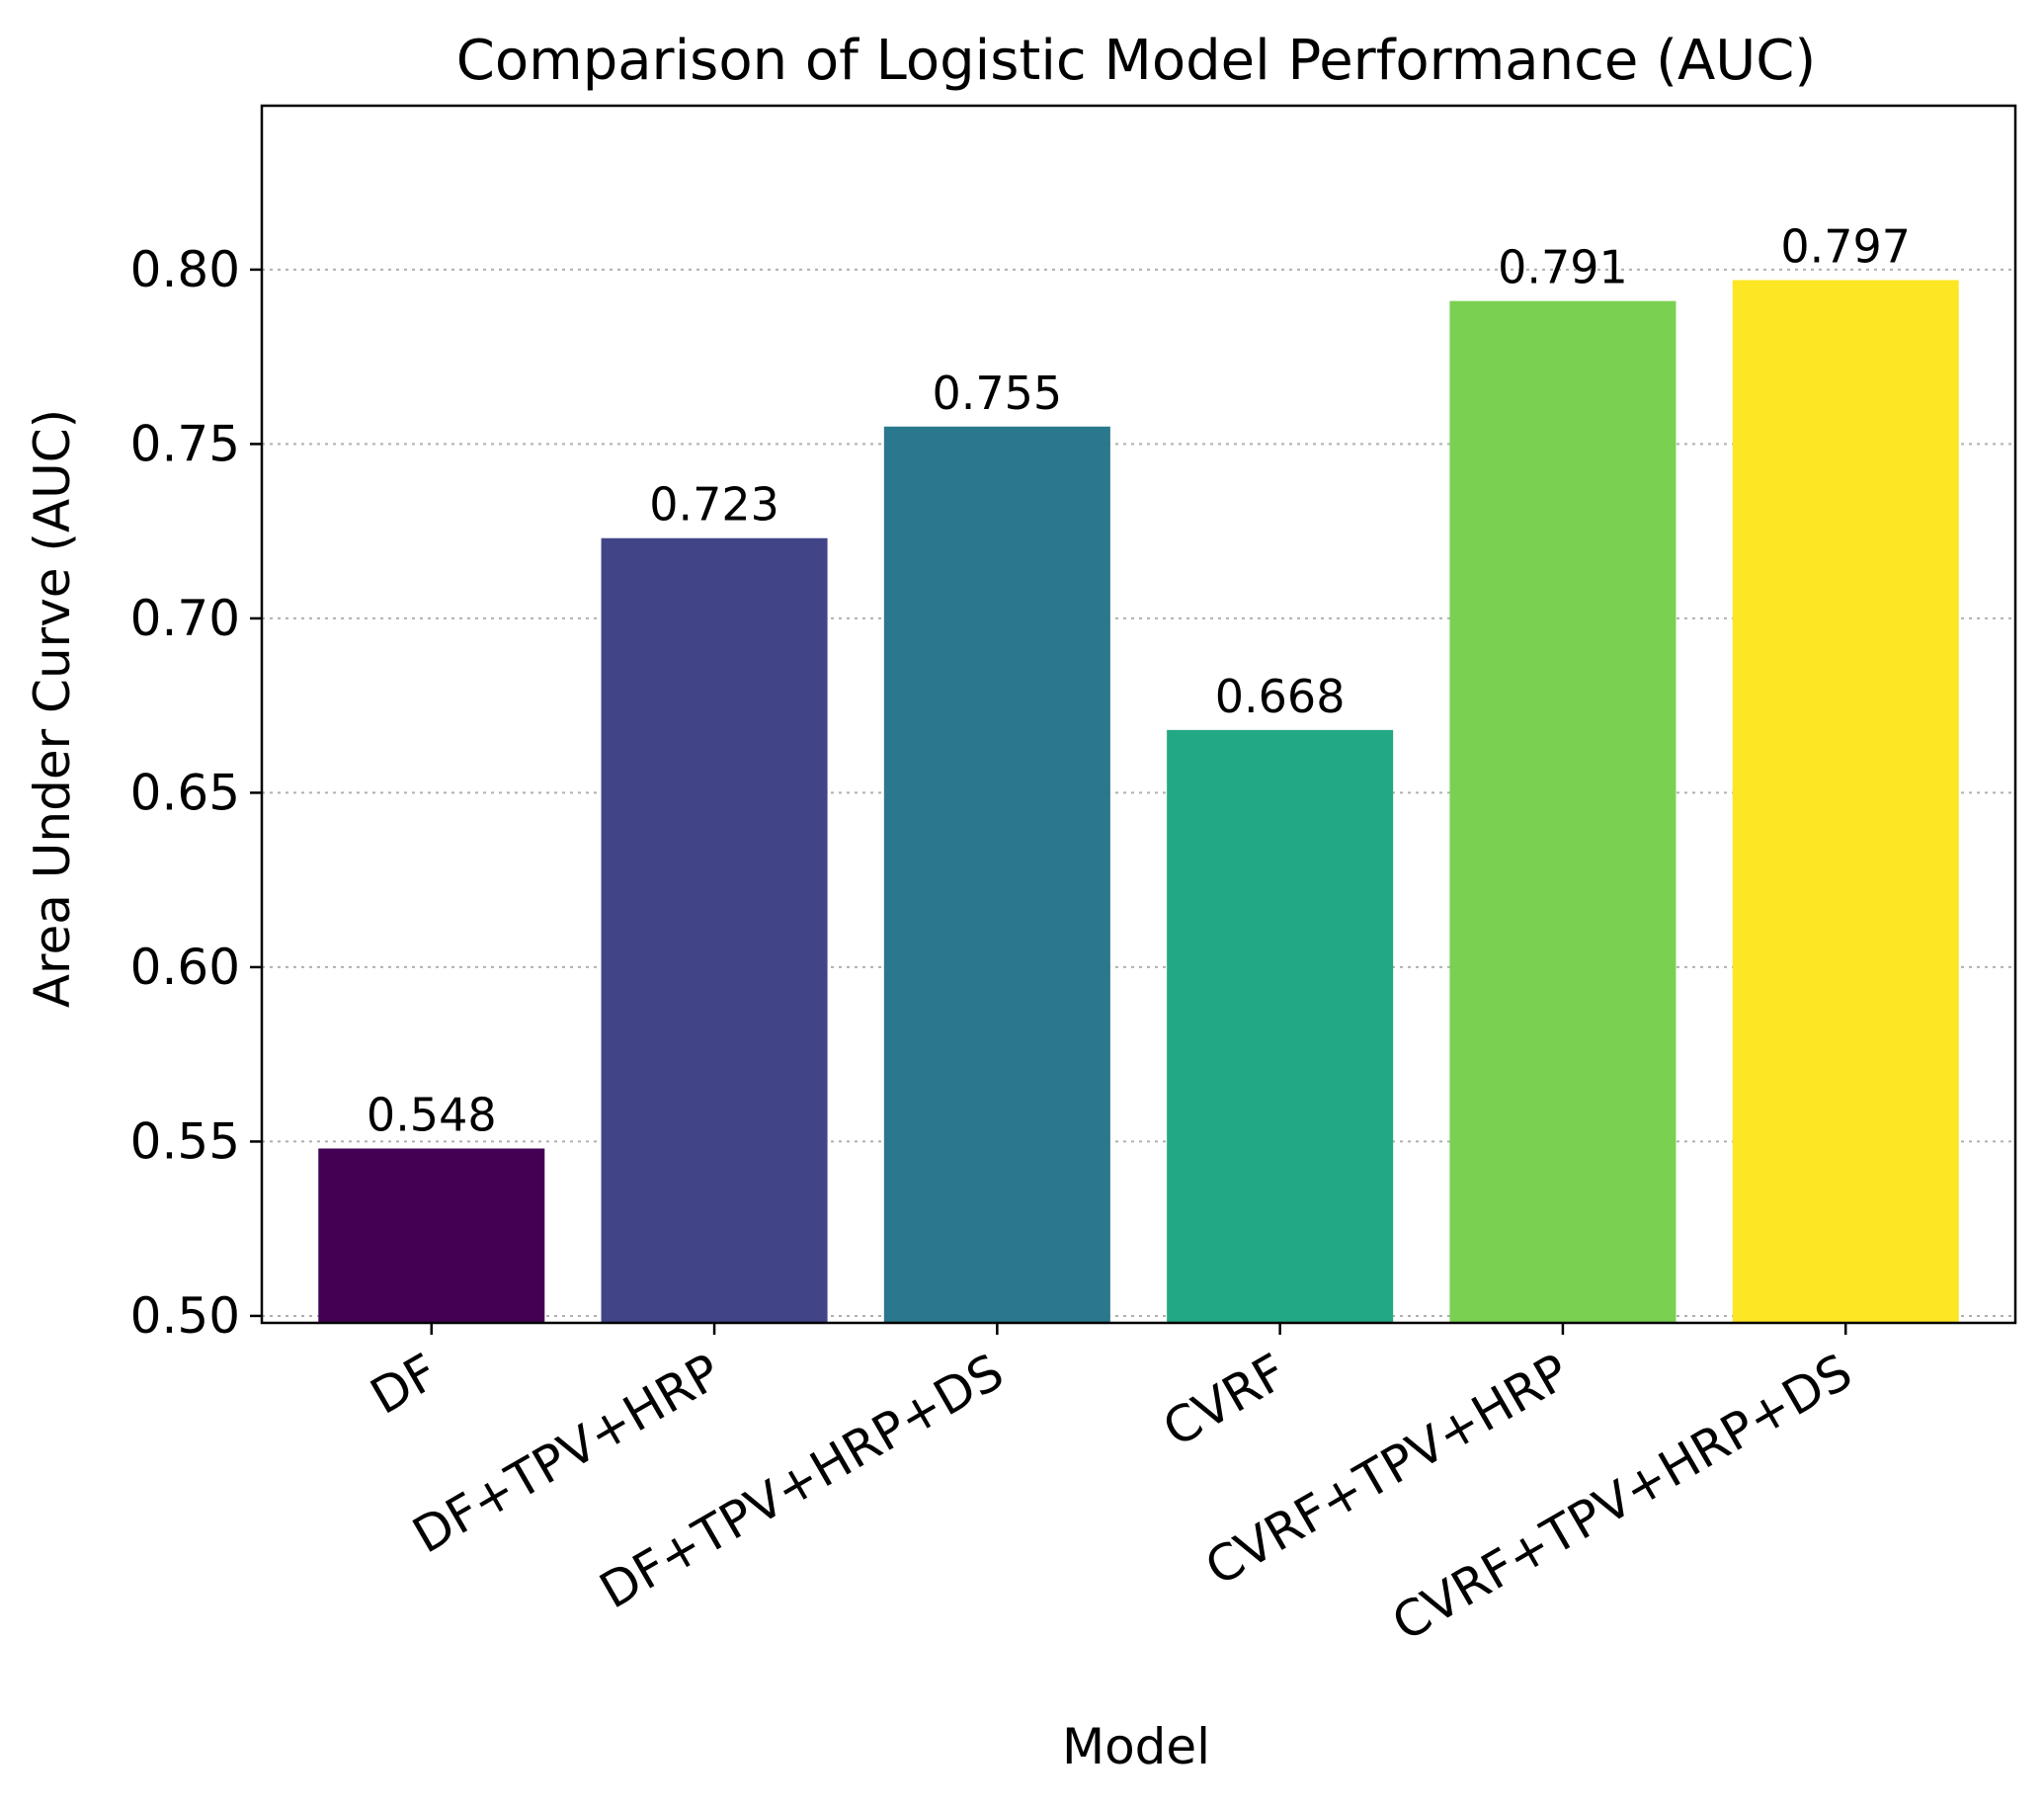 The image size is (2044, 1806). What do you see at coordinates (185, 1141) in the screenshot?
I see `y-tick-label: 0.55` at bounding box center [185, 1141].